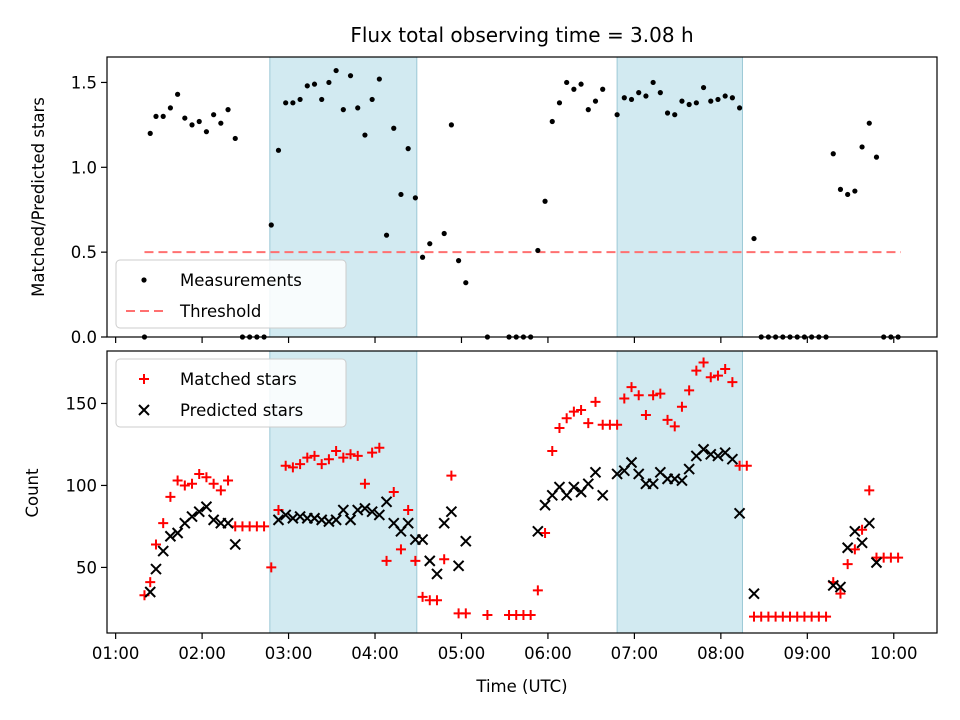 This screenshot has width=960, height=720. I want to click on ytick-label-bottom-2: 150, so click(82, 403).